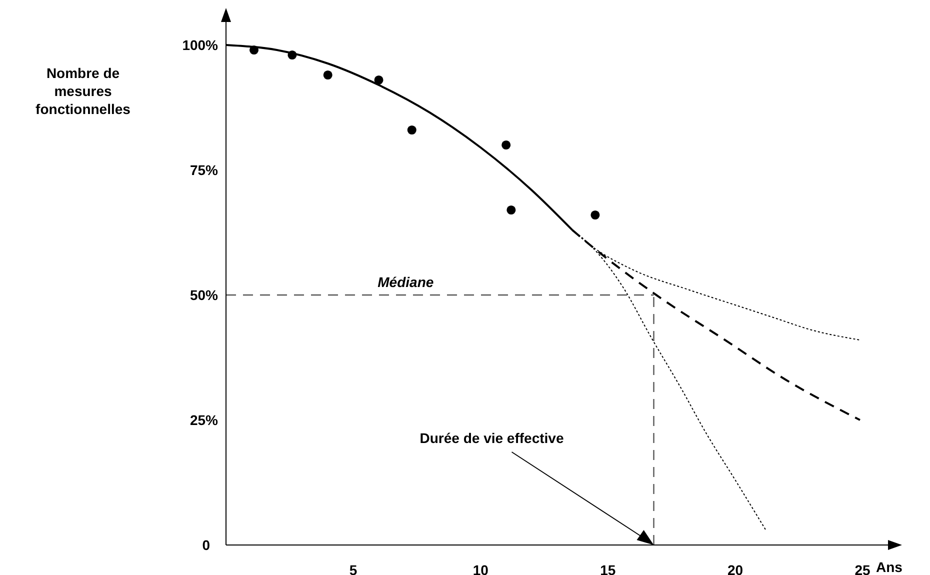  I want to click on x-tick-label: 10, so click(480, 568).